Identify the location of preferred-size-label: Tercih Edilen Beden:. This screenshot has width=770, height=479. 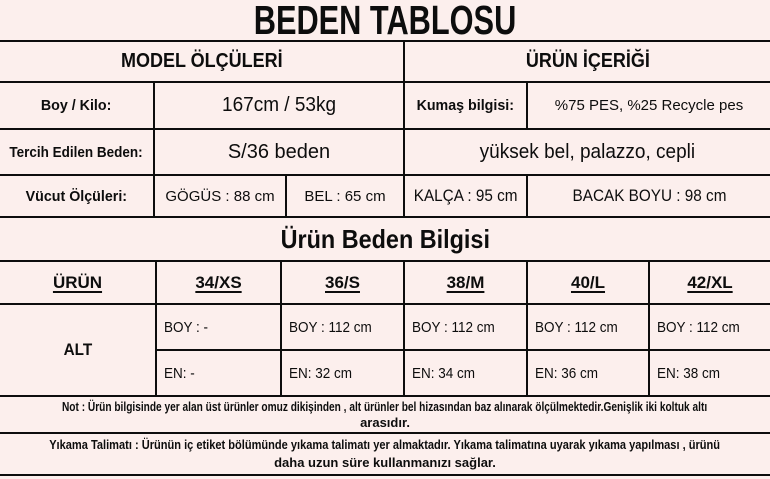
(76, 152).